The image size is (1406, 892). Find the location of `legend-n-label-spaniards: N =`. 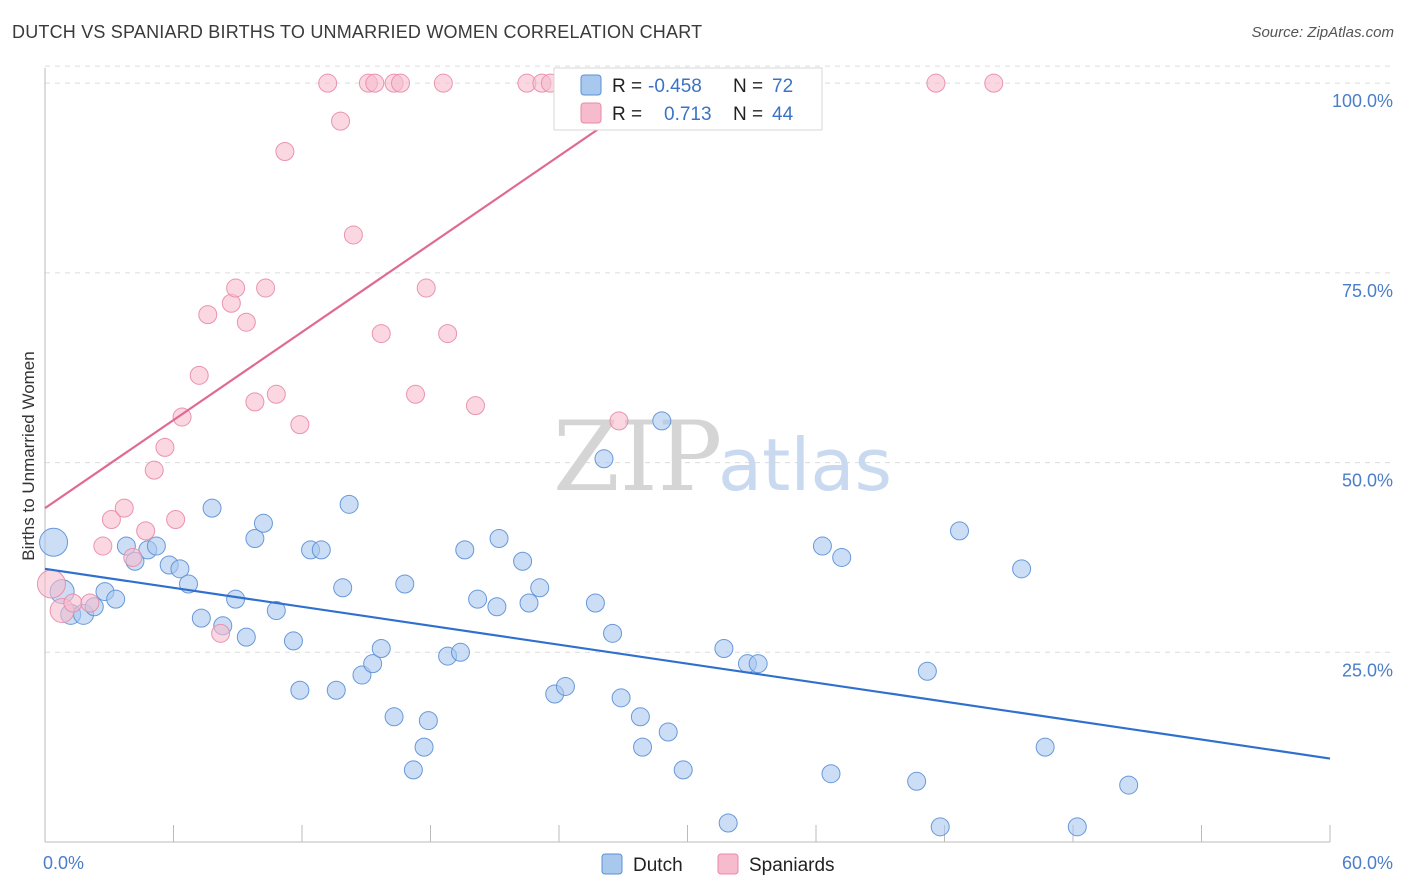

legend-n-label-spaniards: N = is located at coordinates (748, 114).